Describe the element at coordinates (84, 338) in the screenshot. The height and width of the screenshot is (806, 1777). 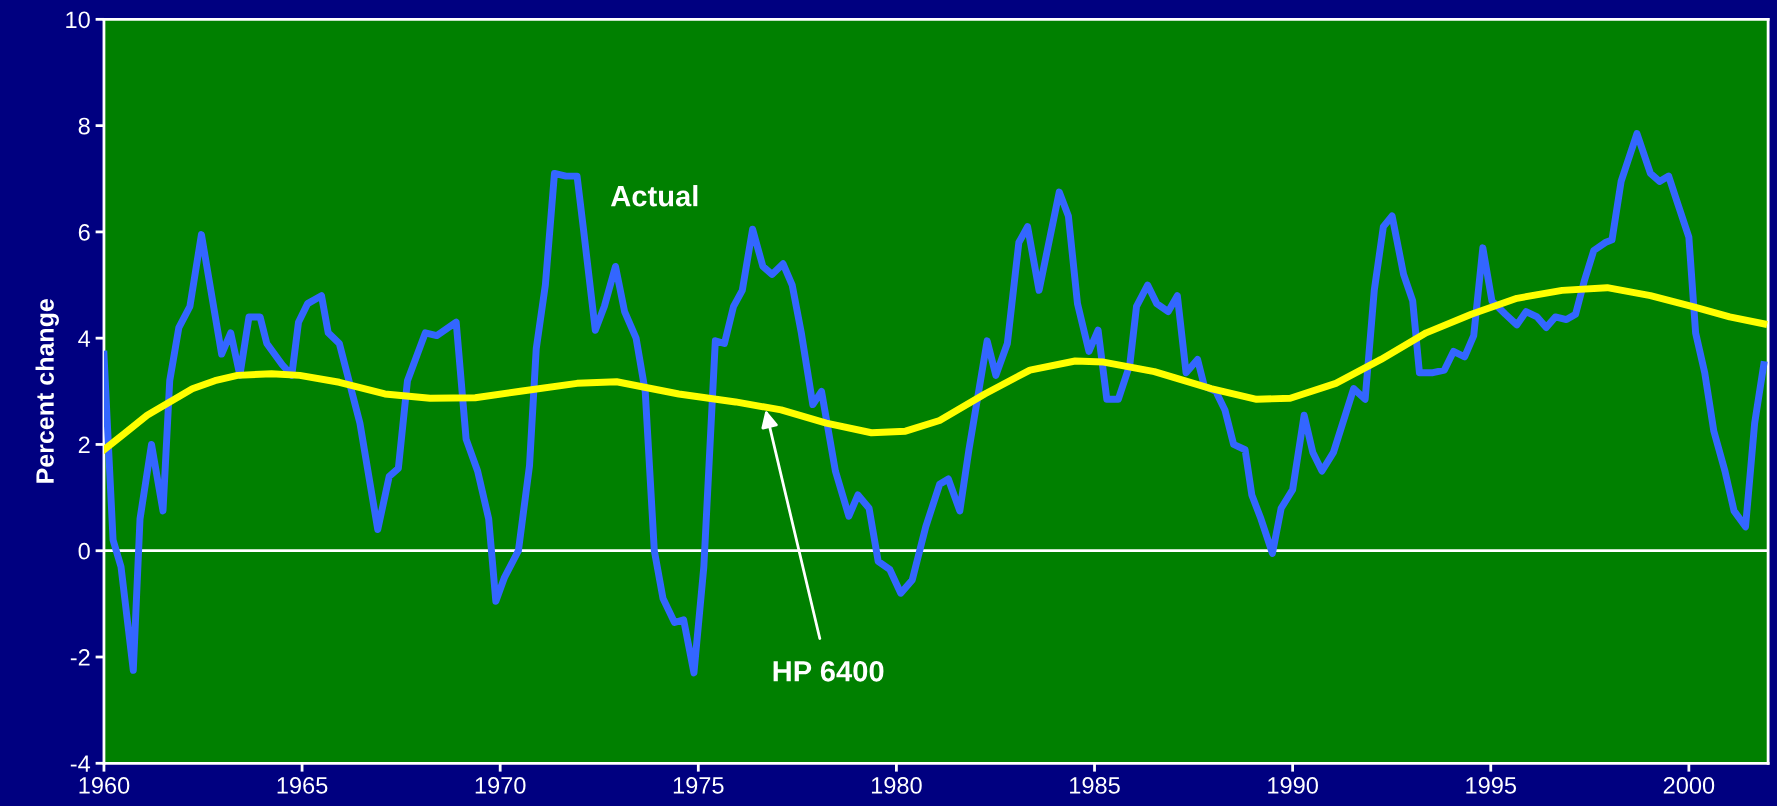
I see `y-tick-label: 4` at that location.